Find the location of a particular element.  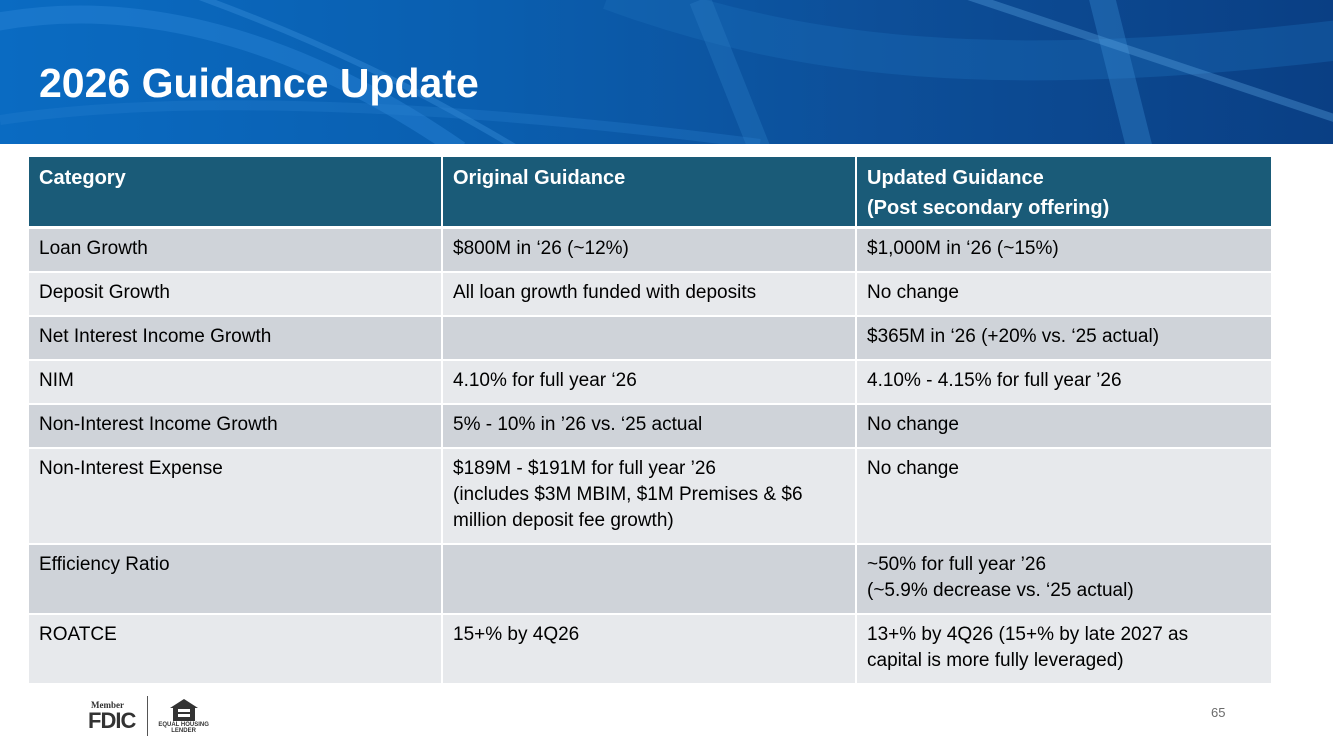

original-guidance-cell: 15+% by 4Q26 is located at coordinates (650, 650).